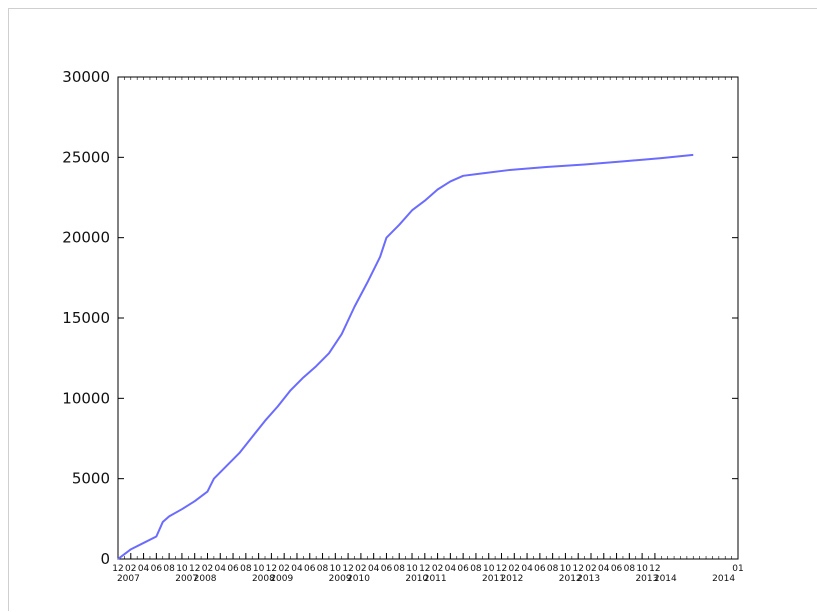 This screenshot has width=817, height=612. I want to click on y-tick-label: 25000, so click(86, 157).